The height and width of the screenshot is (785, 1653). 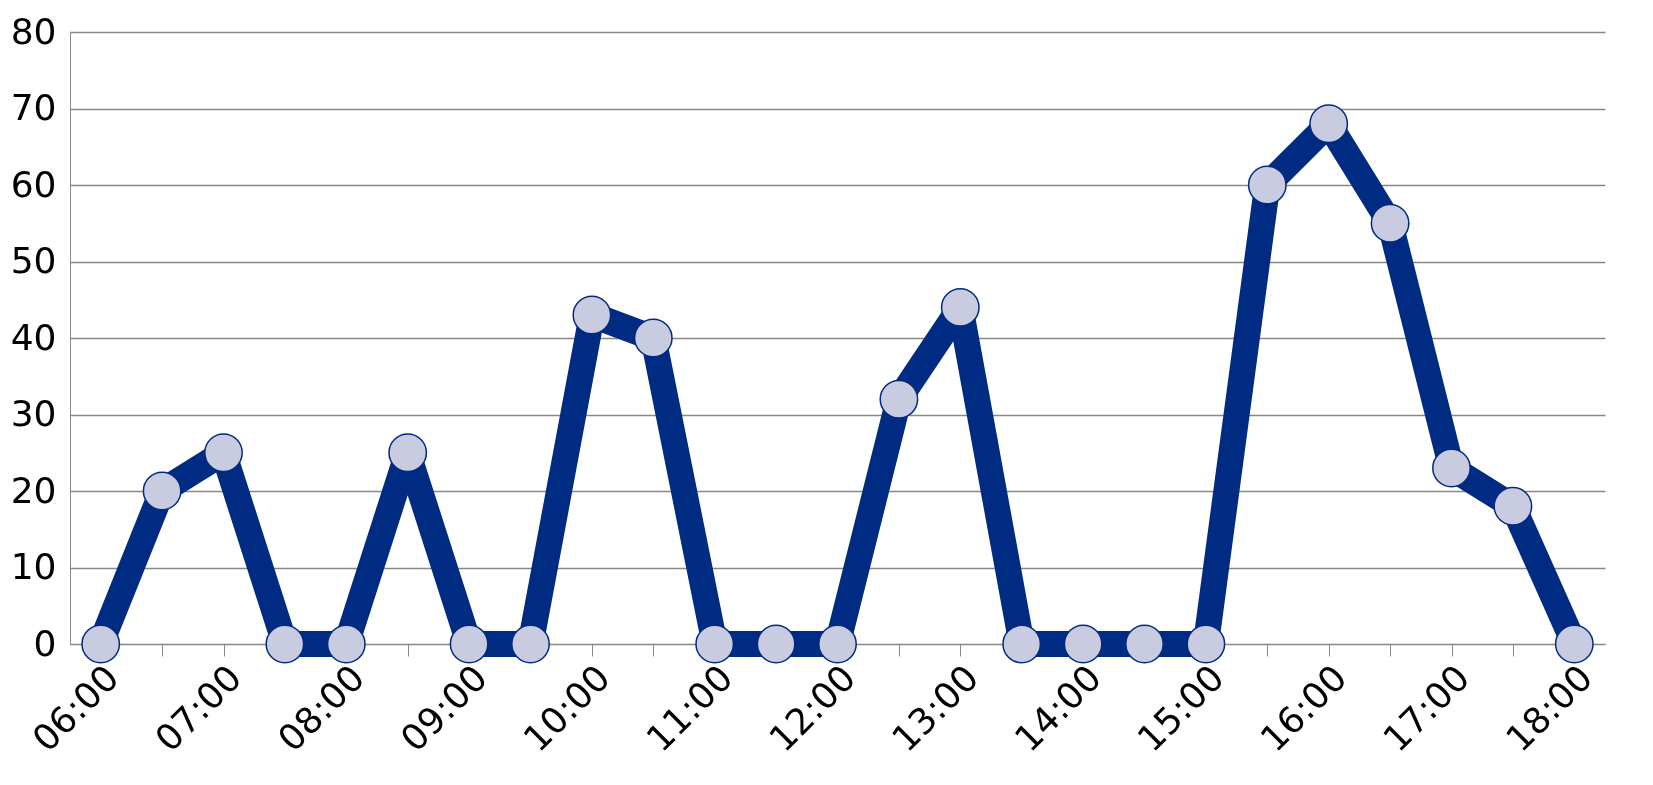 What do you see at coordinates (33, 413) in the screenshot?
I see `y-tick-label: 30` at bounding box center [33, 413].